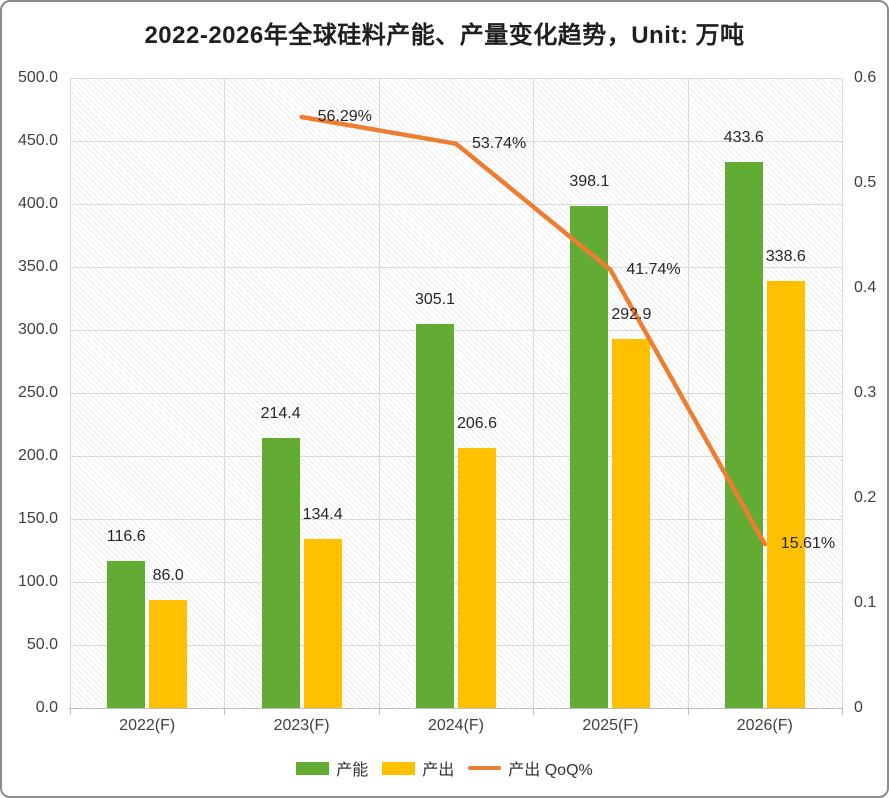 The image size is (889, 798). I want to click on legend: 产能 产出 产出 QoQ%, so click(444, 768).